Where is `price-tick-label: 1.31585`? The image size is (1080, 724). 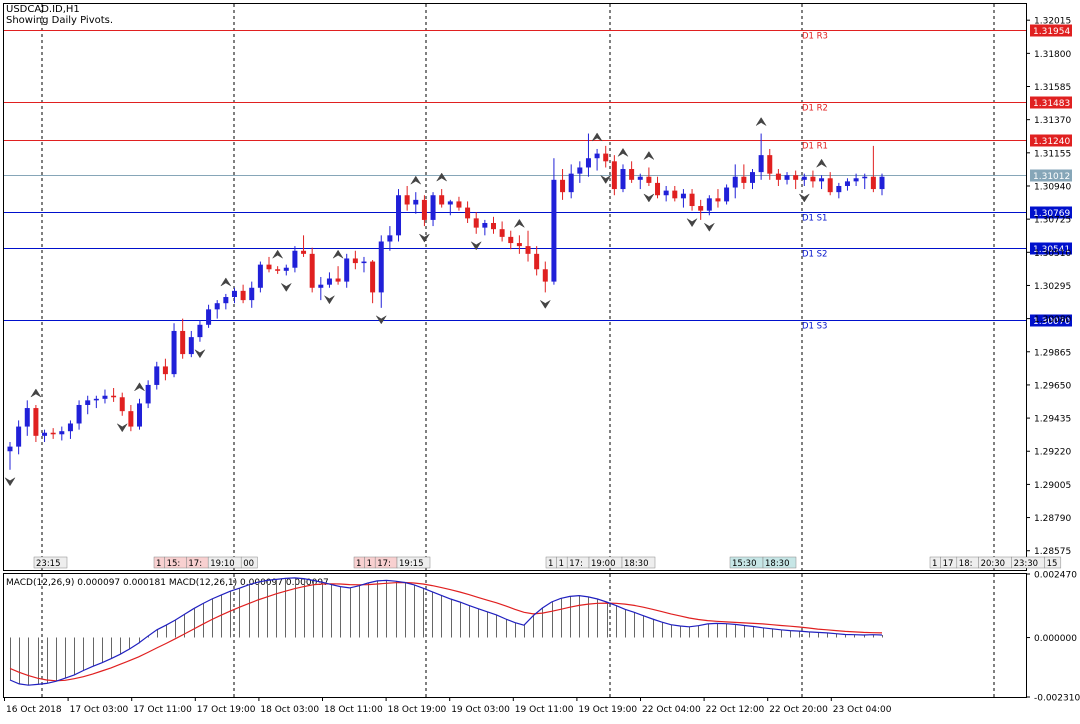
price-tick-label: 1.31585 is located at coordinates (1052, 88).